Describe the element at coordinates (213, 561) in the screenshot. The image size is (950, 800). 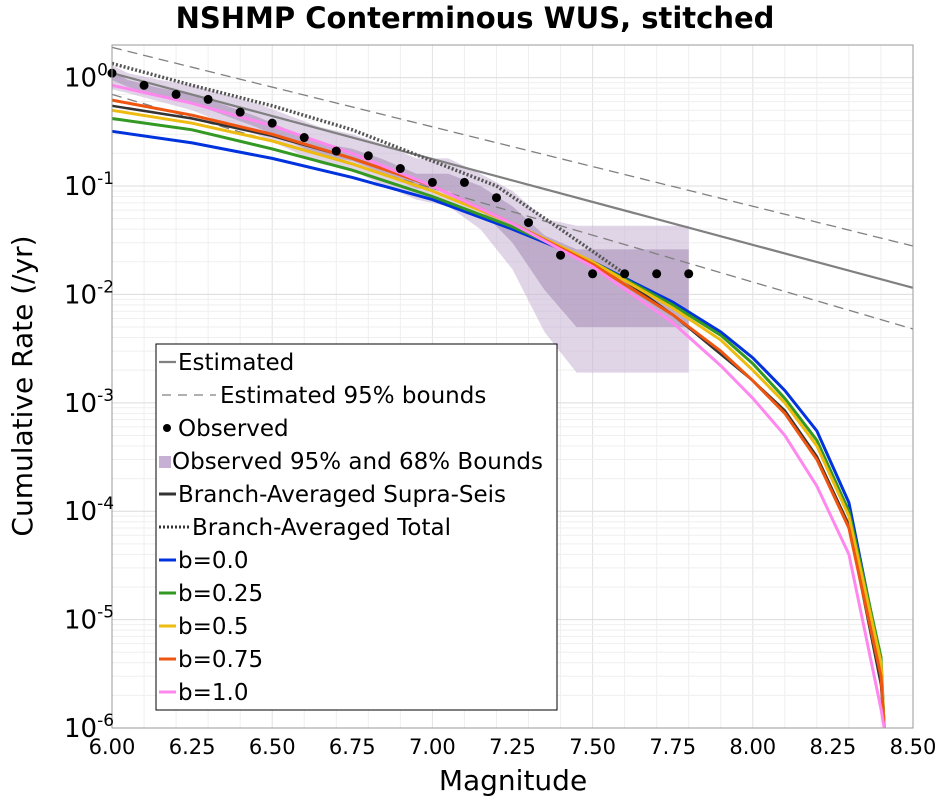
I see `legend-label: b=0.0` at that location.